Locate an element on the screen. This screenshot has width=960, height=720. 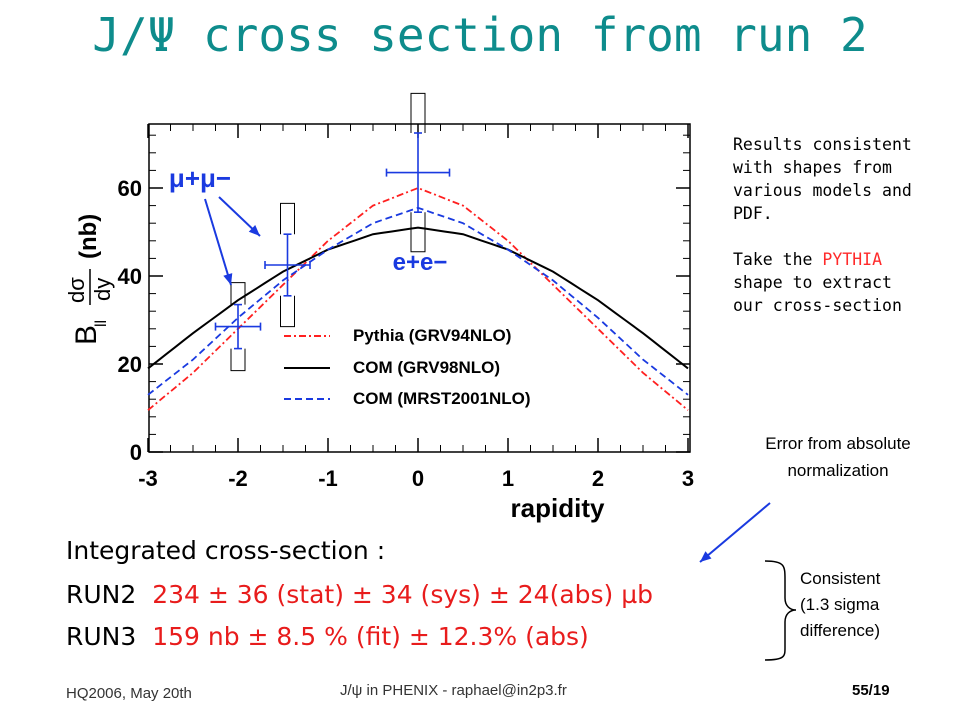
consistency-brace is located at coordinates (780, 610).